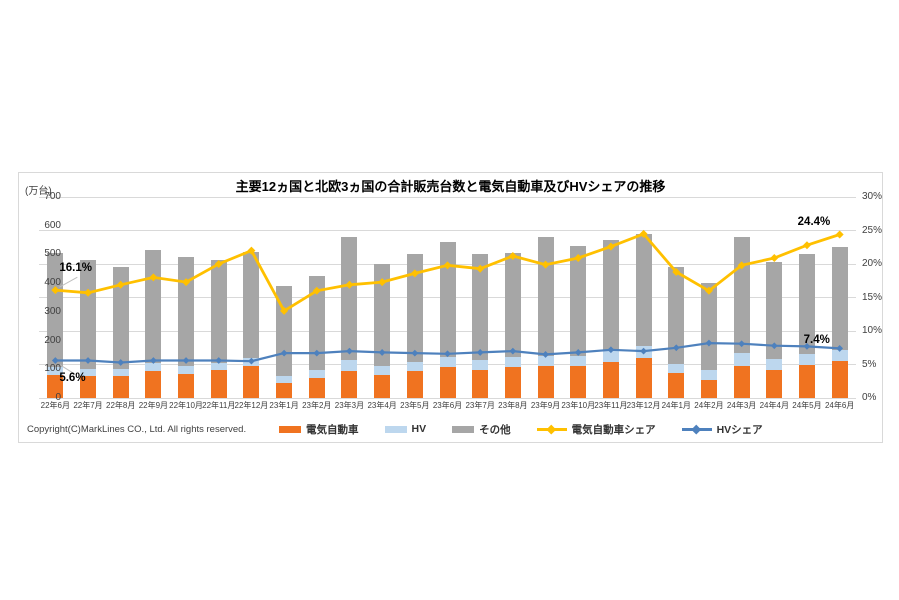 This screenshot has height=600, width=899. What do you see at coordinates (577, 429) in the screenshot?
I see `chart-legend: 電気自動車 HV その他 電気自動車シェア HVシェア` at bounding box center [577, 429].